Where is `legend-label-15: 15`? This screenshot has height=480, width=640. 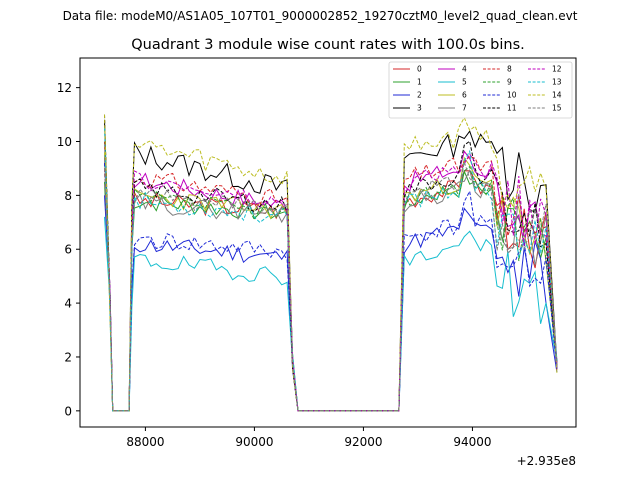 legend-label-15: 15 is located at coordinates (557, 108).